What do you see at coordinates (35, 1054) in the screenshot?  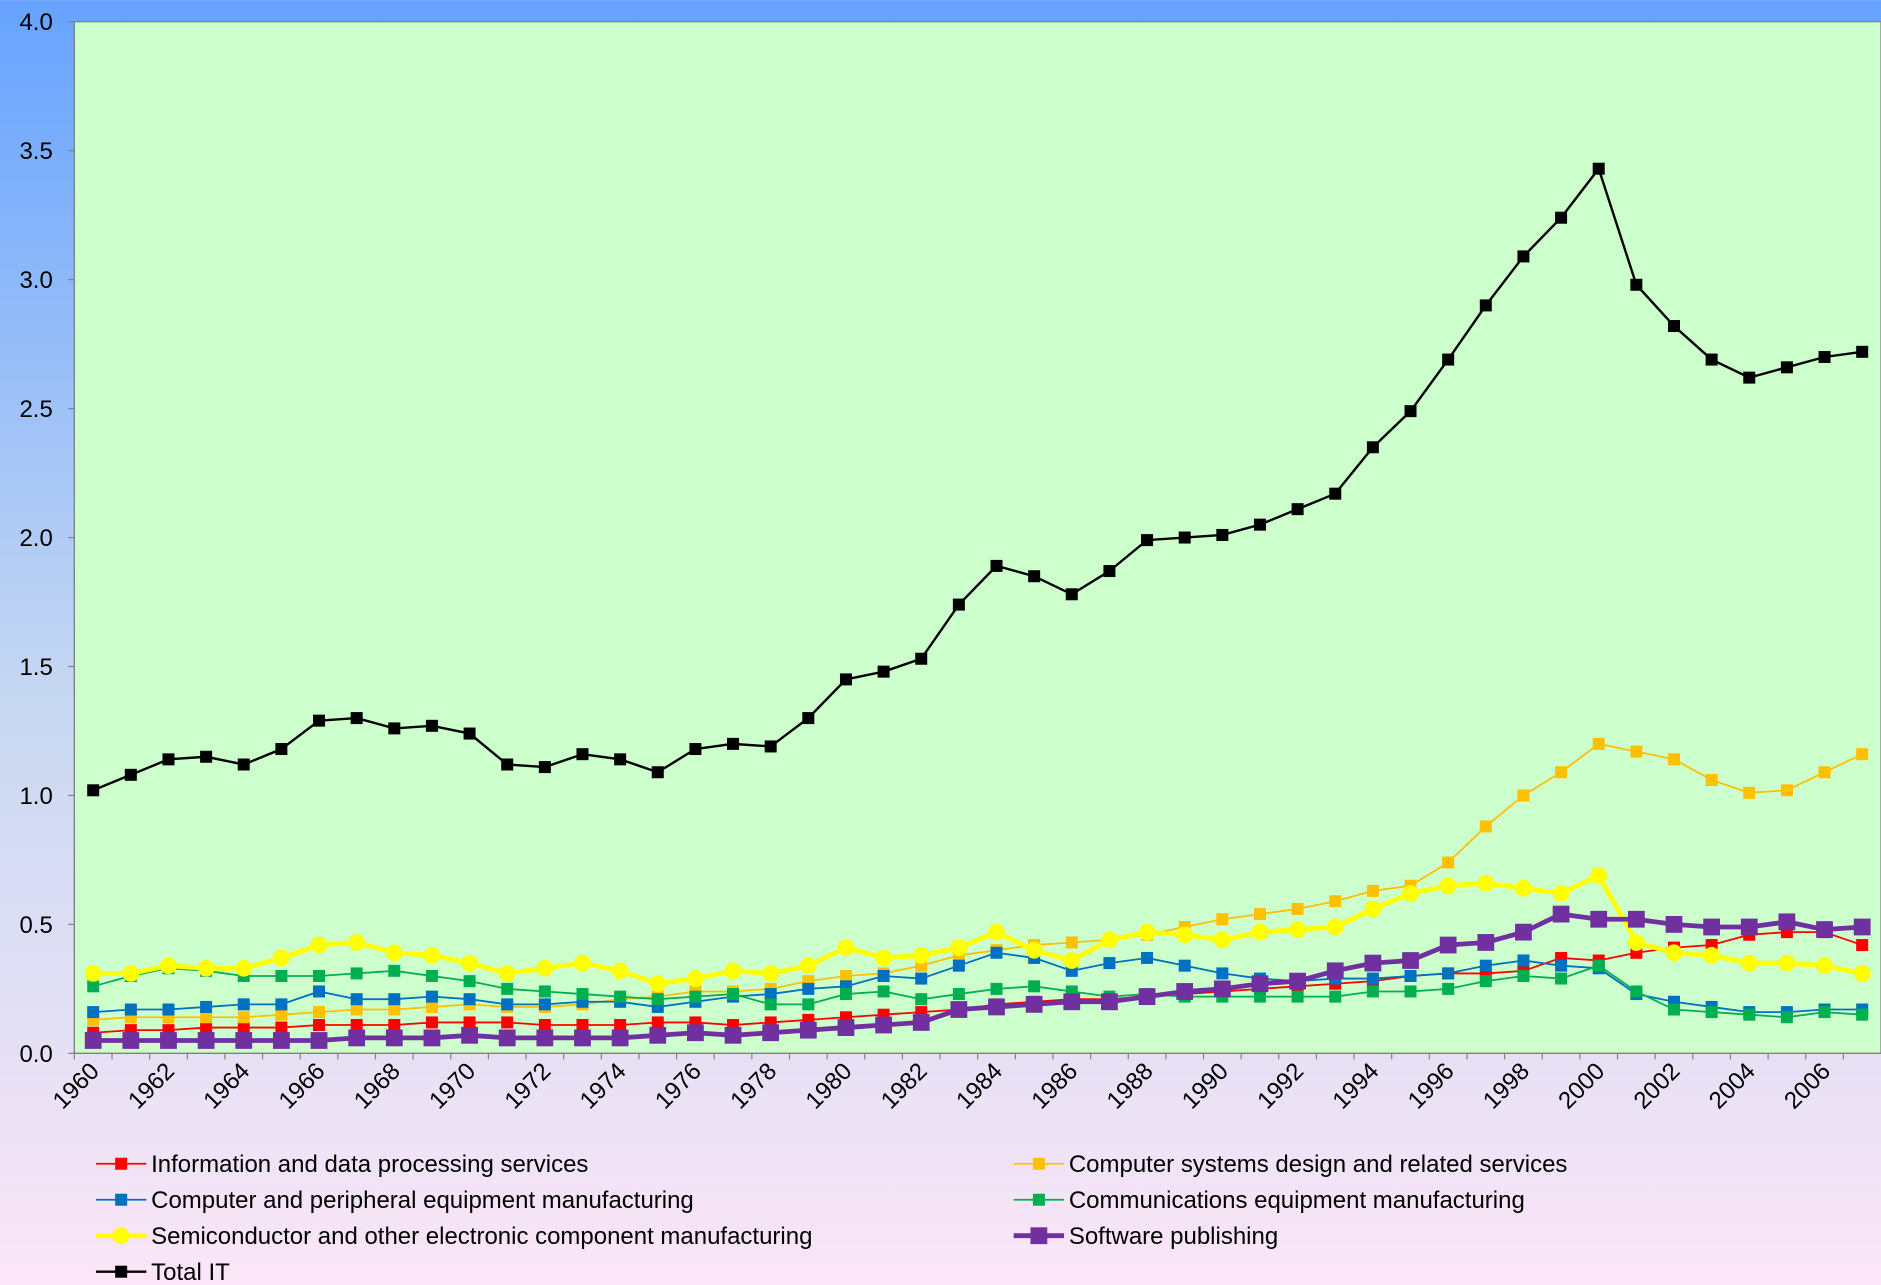 I see `y-tick-label: 0.0` at bounding box center [35, 1054].